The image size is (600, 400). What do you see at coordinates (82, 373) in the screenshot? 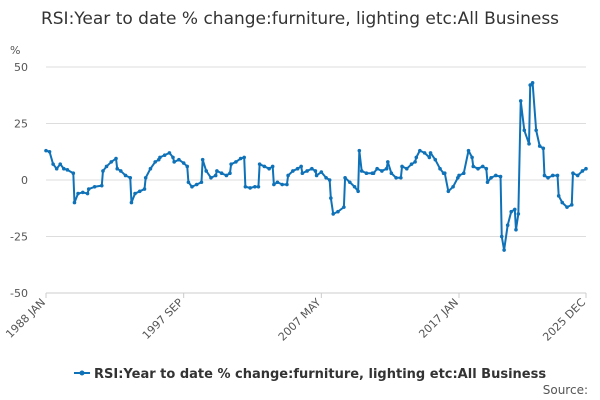
I see `legend-marker` at bounding box center [82, 373].